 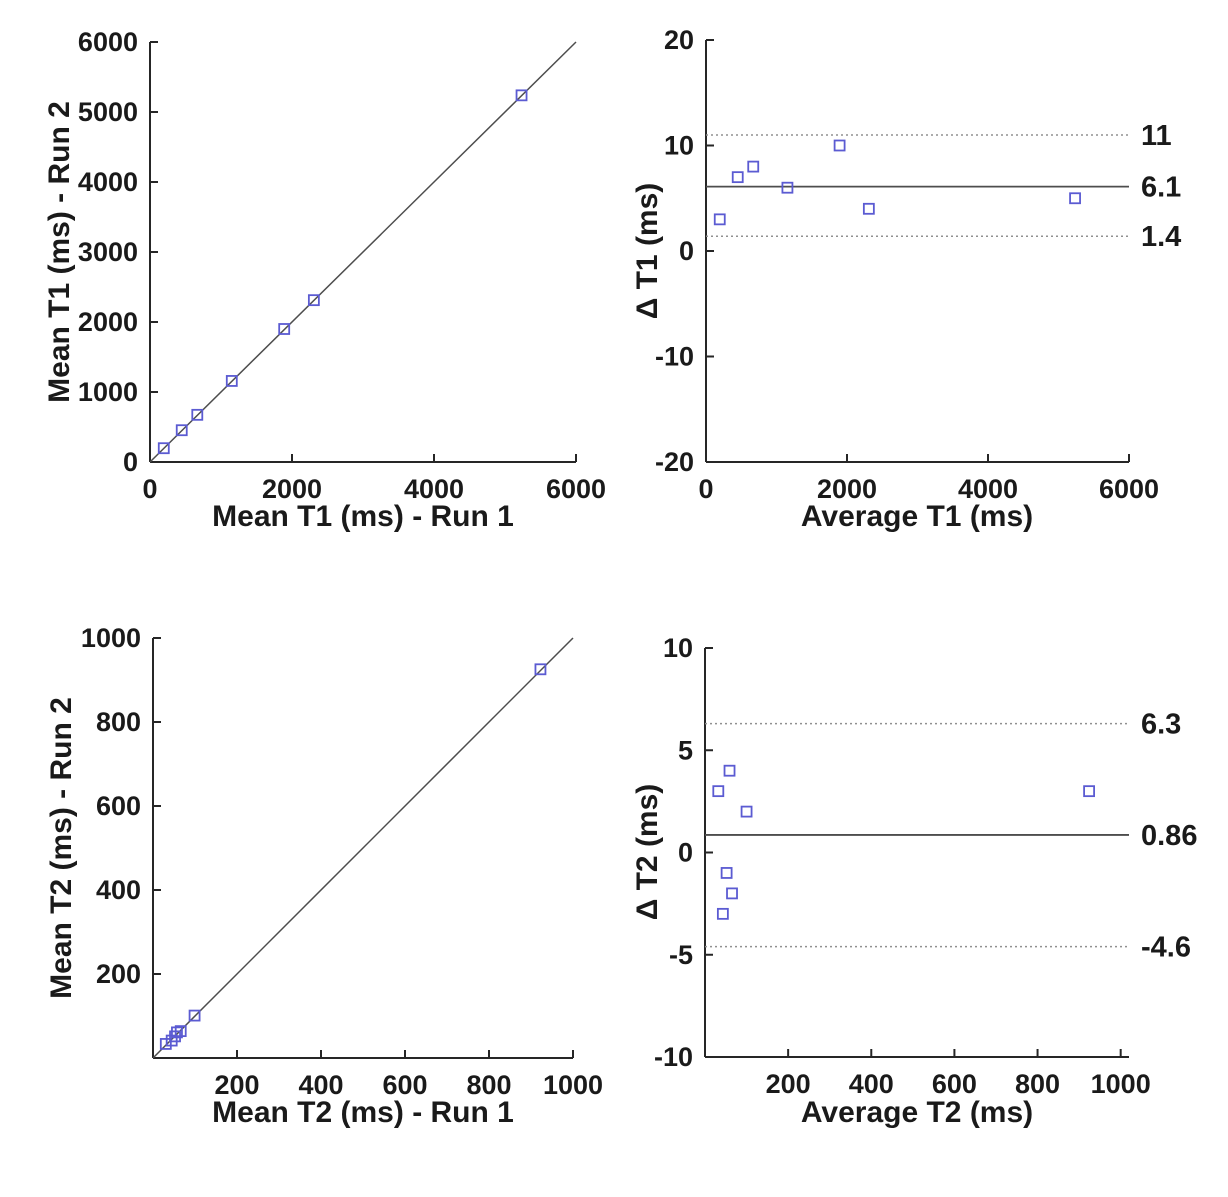 I want to click on t2-bland-altman-upper-loa-label: 6.3, so click(x=1161, y=725).